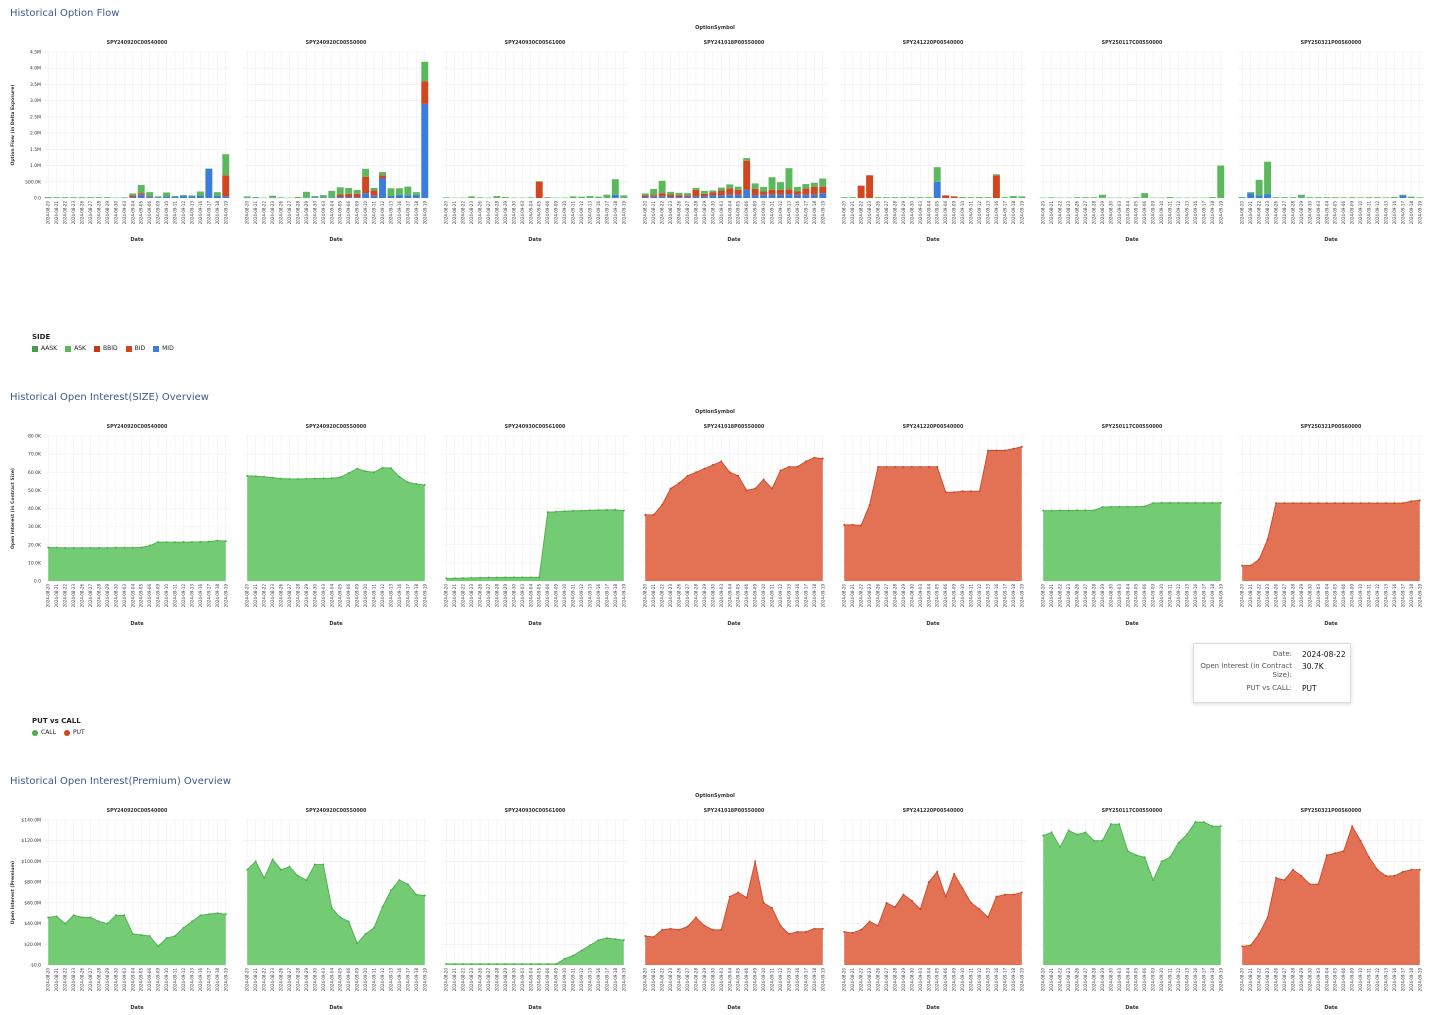  Describe the element at coordinates (734, 913) in the screenshot. I see `area-series` at that location.